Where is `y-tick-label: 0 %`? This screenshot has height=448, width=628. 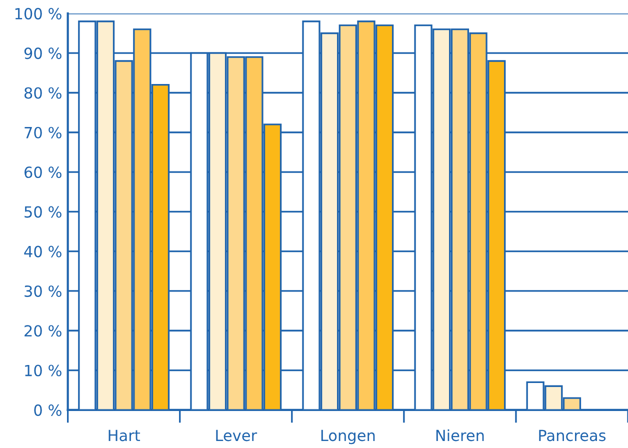
y-tick-label: 0 % is located at coordinates (48, 410).